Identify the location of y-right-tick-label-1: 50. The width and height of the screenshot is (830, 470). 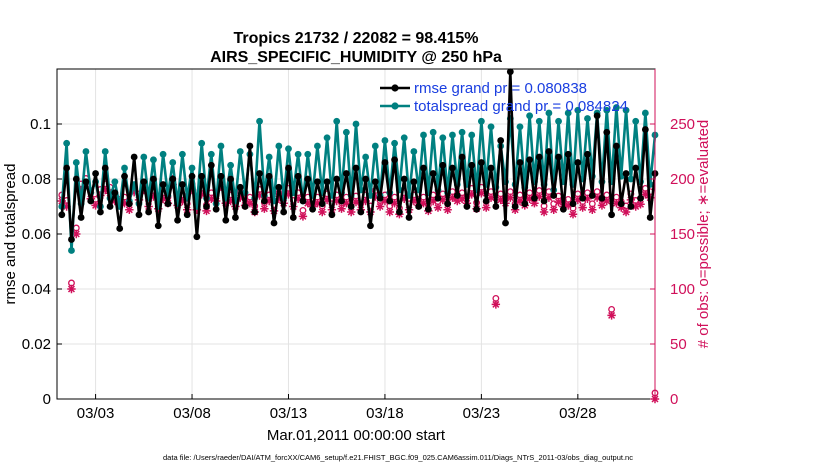
(678, 344).